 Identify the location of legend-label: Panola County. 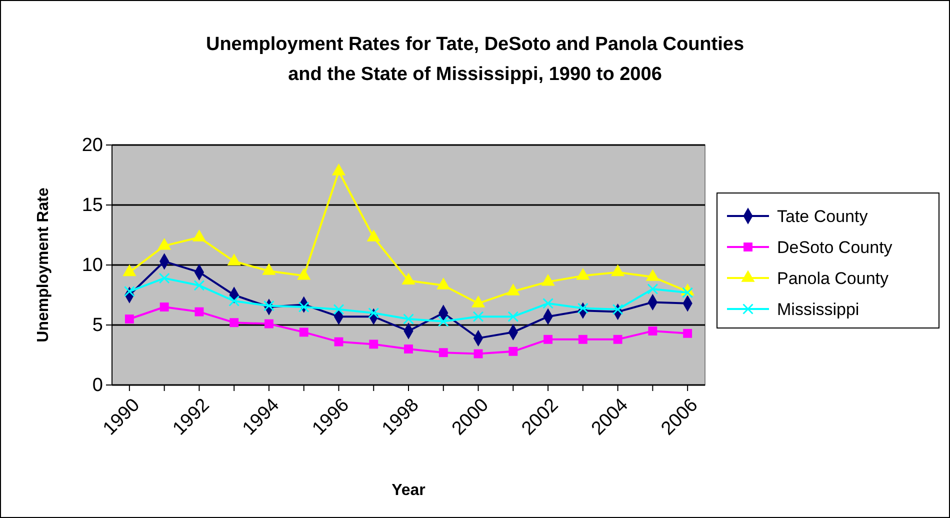
(833, 278).